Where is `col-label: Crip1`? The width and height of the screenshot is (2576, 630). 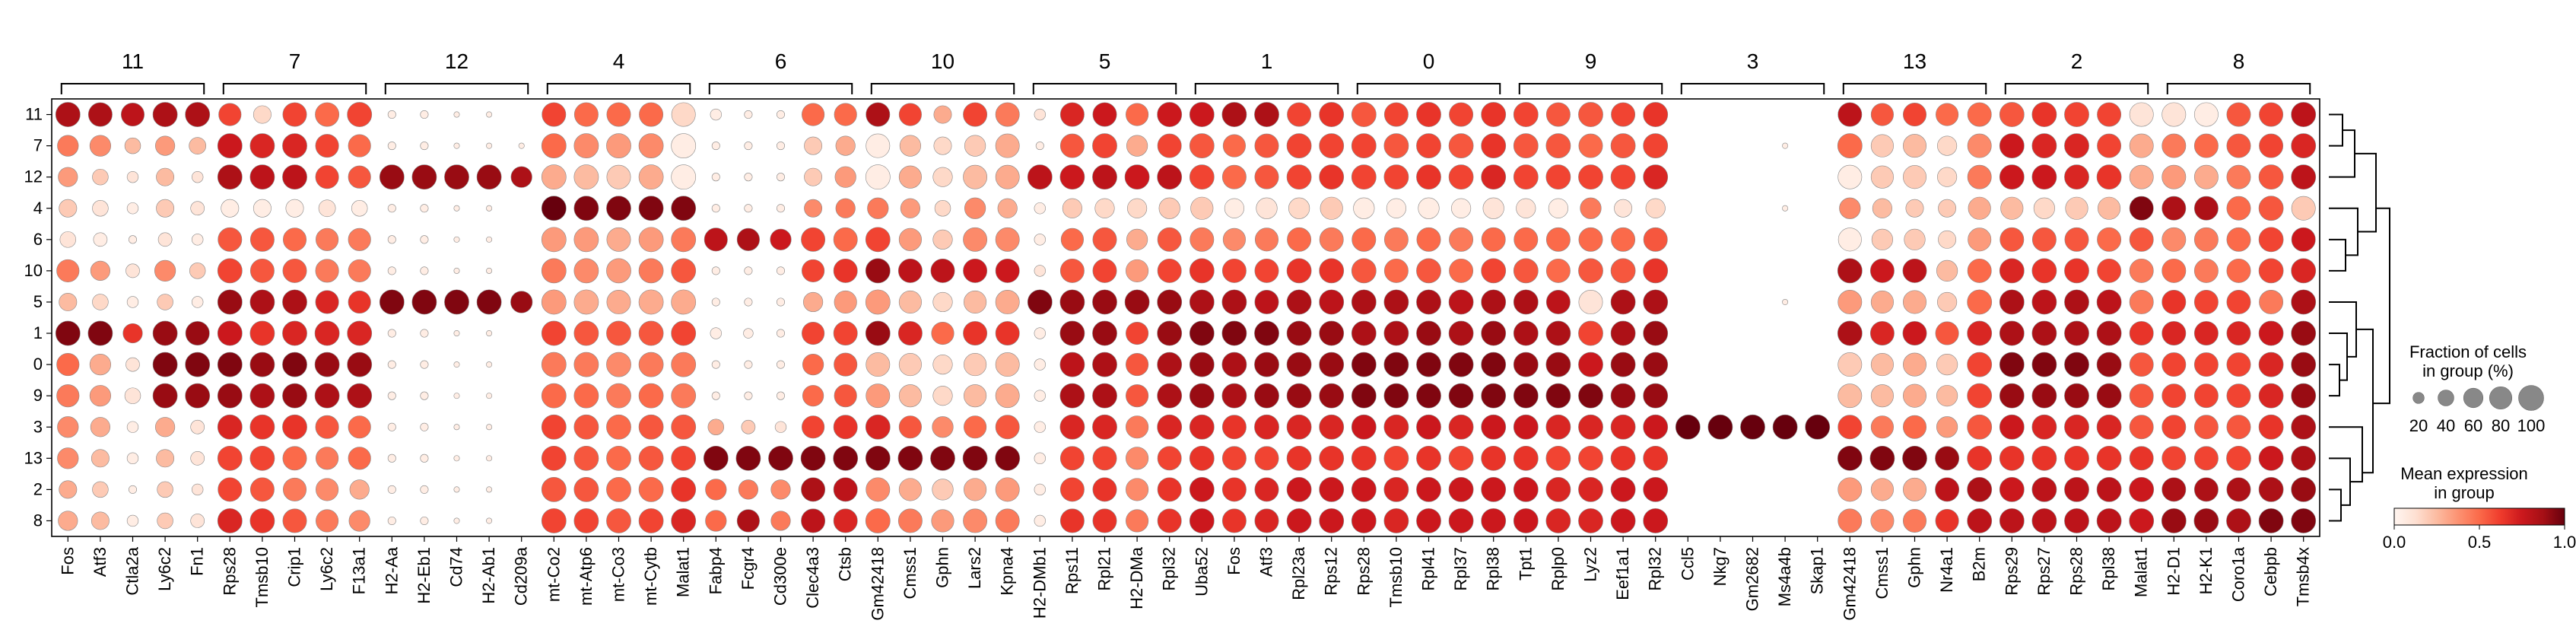
col-label: Crip1 is located at coordinates (294, 567).